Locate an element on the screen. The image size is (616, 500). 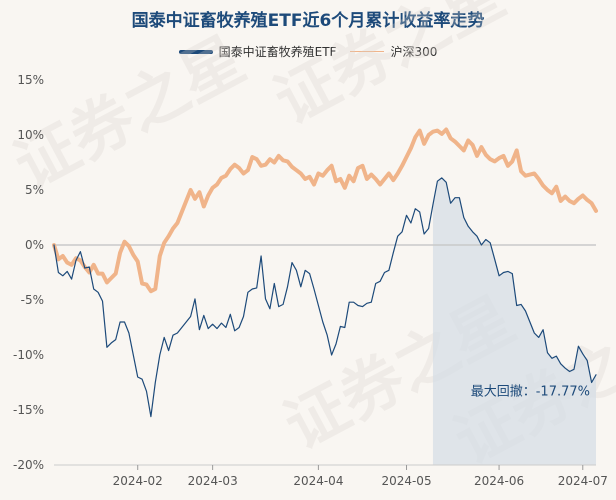
y-tick-label: -15% is located at coordinates (28, 410).